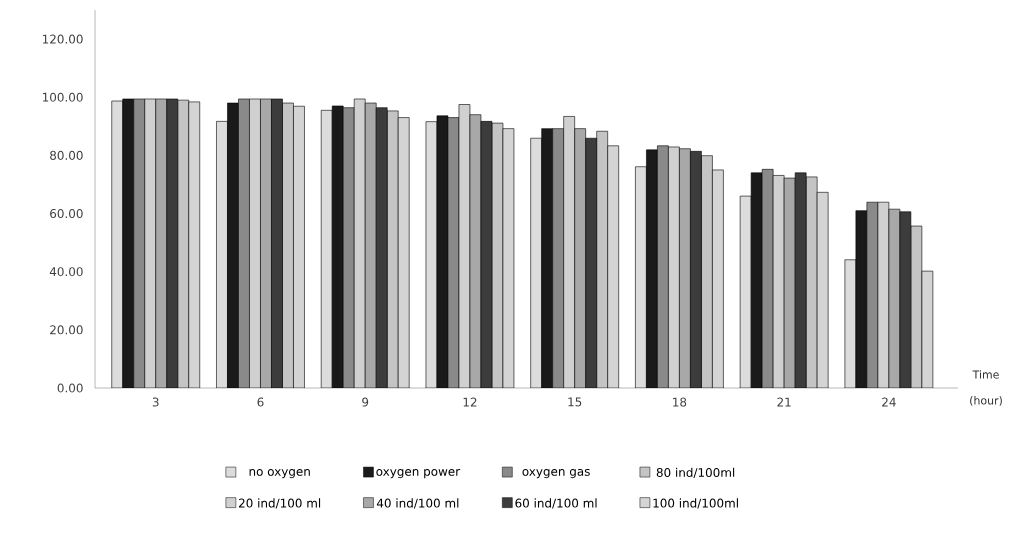  What do you see at coordinates (66, 214) in the screenshot?
I see `y-tick-label: 60.00` at bounding box center [66, 214].